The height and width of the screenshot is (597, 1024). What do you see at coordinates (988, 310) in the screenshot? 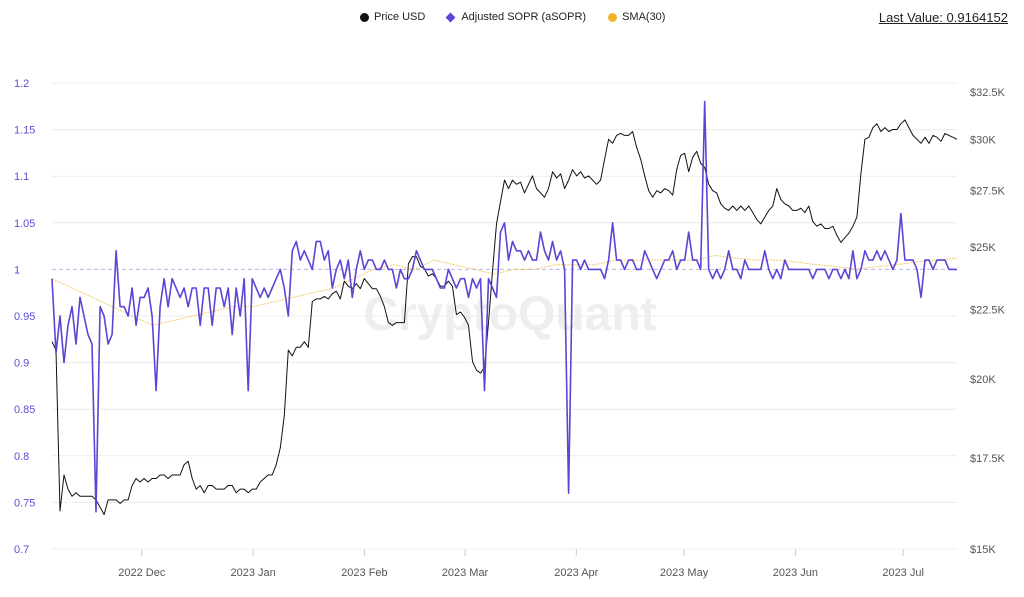
I see `right-axis-tick-label: $22.5K` at bounding box center [988, 310].